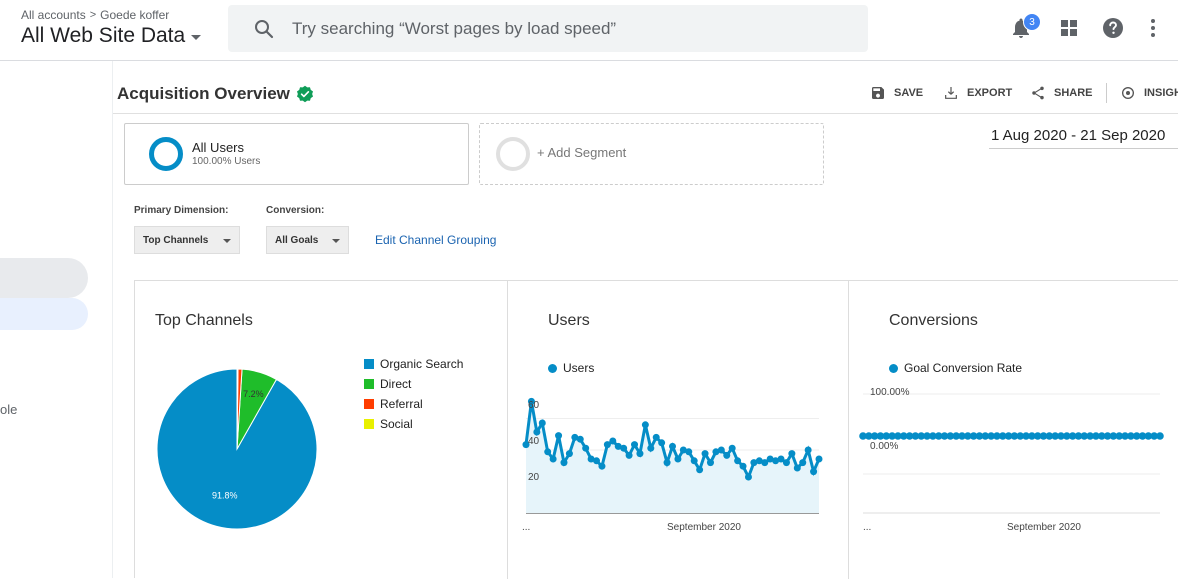 The height and width of the screenshot is (579, 1178). Describe the element at coordinates (413, 404) in the screenshot. I see `legend-item-referral: Referral` at that location.